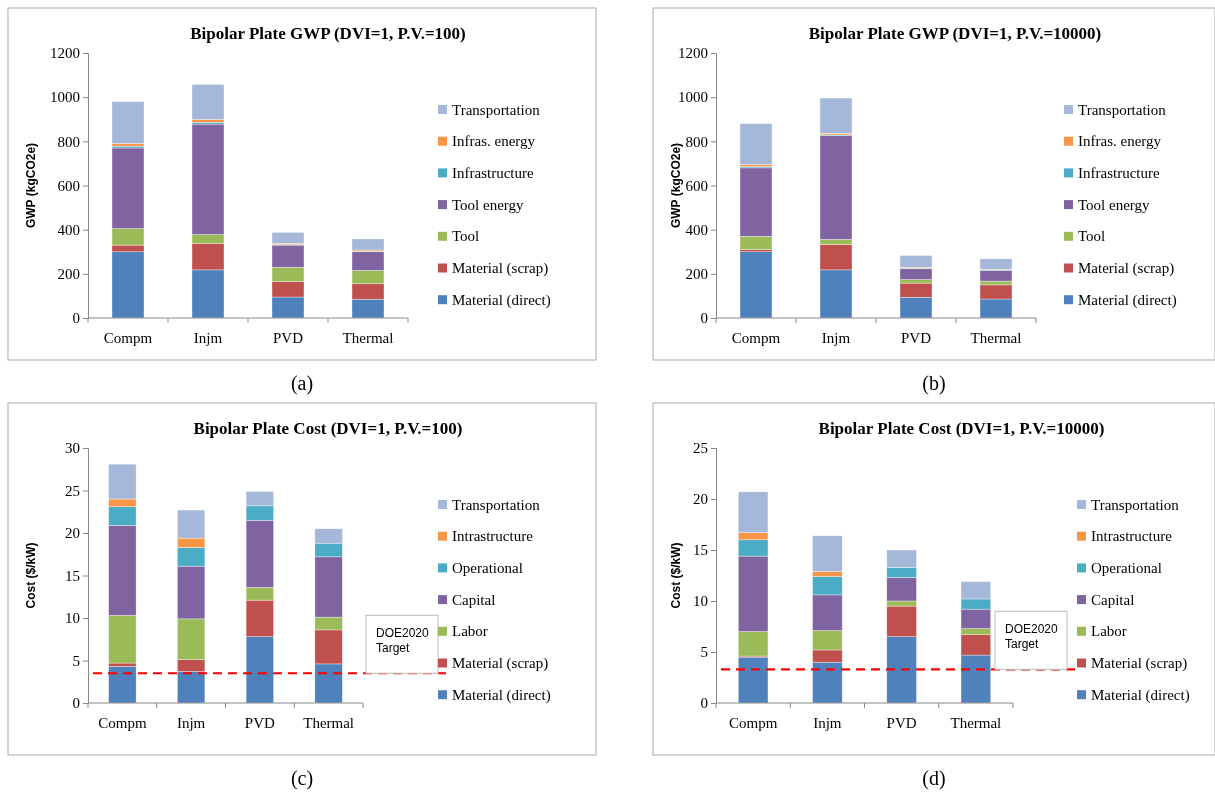  Describe the element at coordinates (328, 428) in the screenshot. I see `chart-title: Bipolar Plate Cost (DVI=1, P.V.=100)` at that location.